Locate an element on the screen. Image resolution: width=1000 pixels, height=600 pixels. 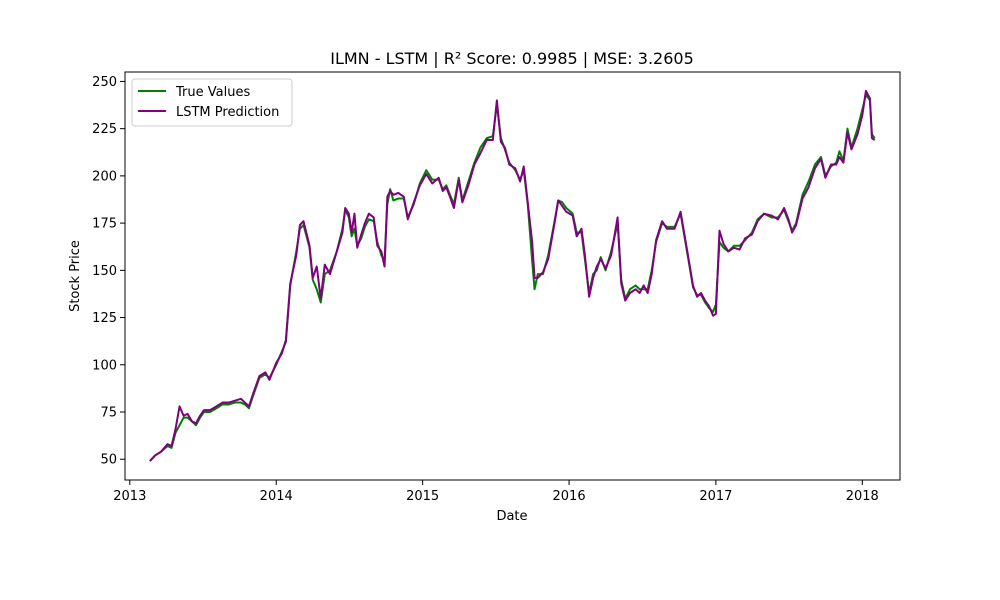
legend-lstm-prediction-label: LSTM Prediction is located at coordinates (227, 112).